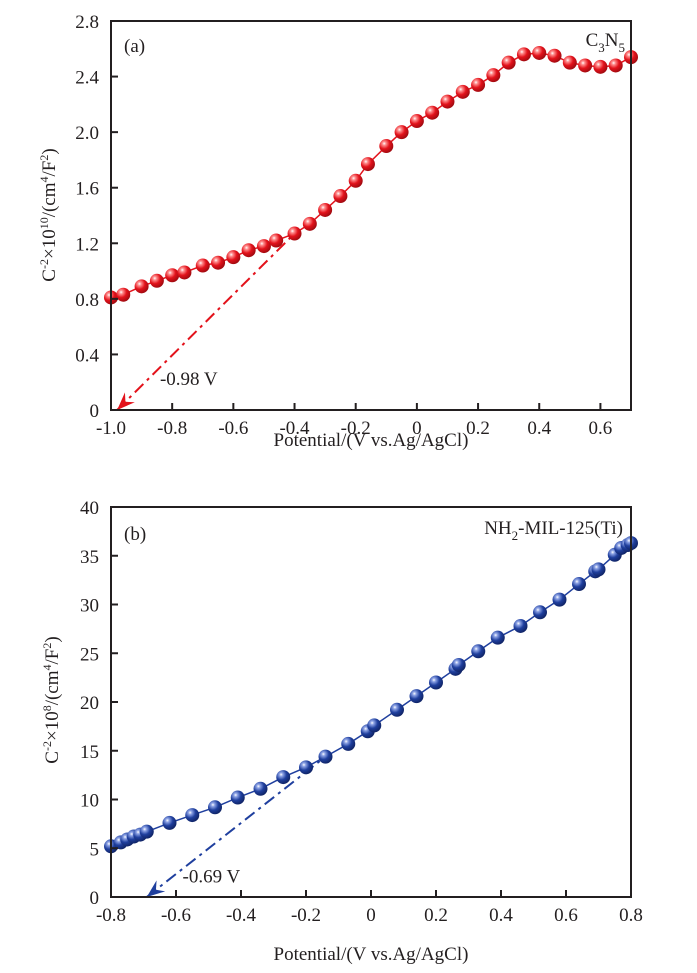  Describe the element at coordinates (371, 440) in the screenshot. I see `x-axis-title-a: Potential/(V vs.Ag/AgCl)` at that location.